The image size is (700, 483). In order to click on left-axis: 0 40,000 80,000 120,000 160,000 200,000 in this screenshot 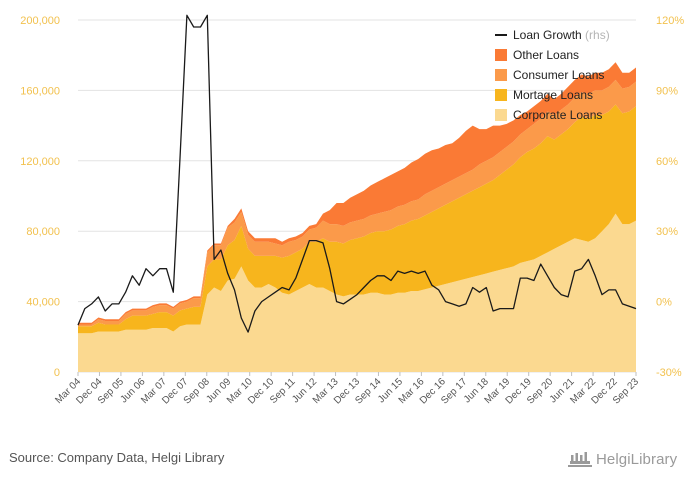, I will do `click(40, 197)`.